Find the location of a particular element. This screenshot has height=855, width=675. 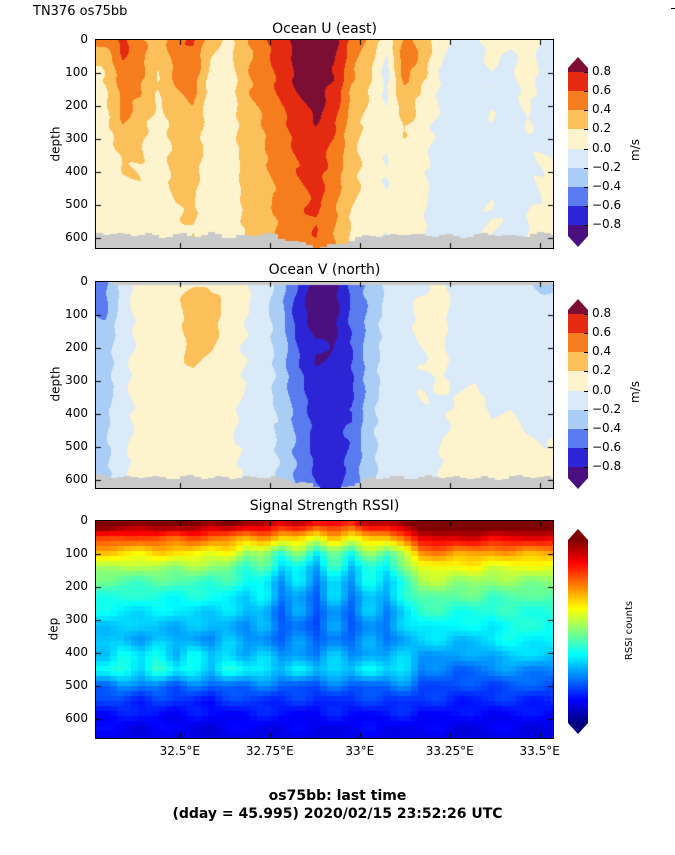

xtick-label-33.25°E: 33.25°E is located at coordinates (449, 751).